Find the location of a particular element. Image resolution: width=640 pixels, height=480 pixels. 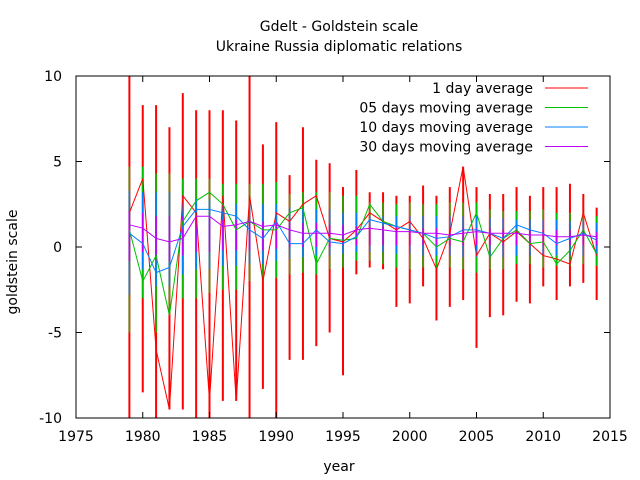

y-tick-label: 10 is located at coordinates (53, 77).